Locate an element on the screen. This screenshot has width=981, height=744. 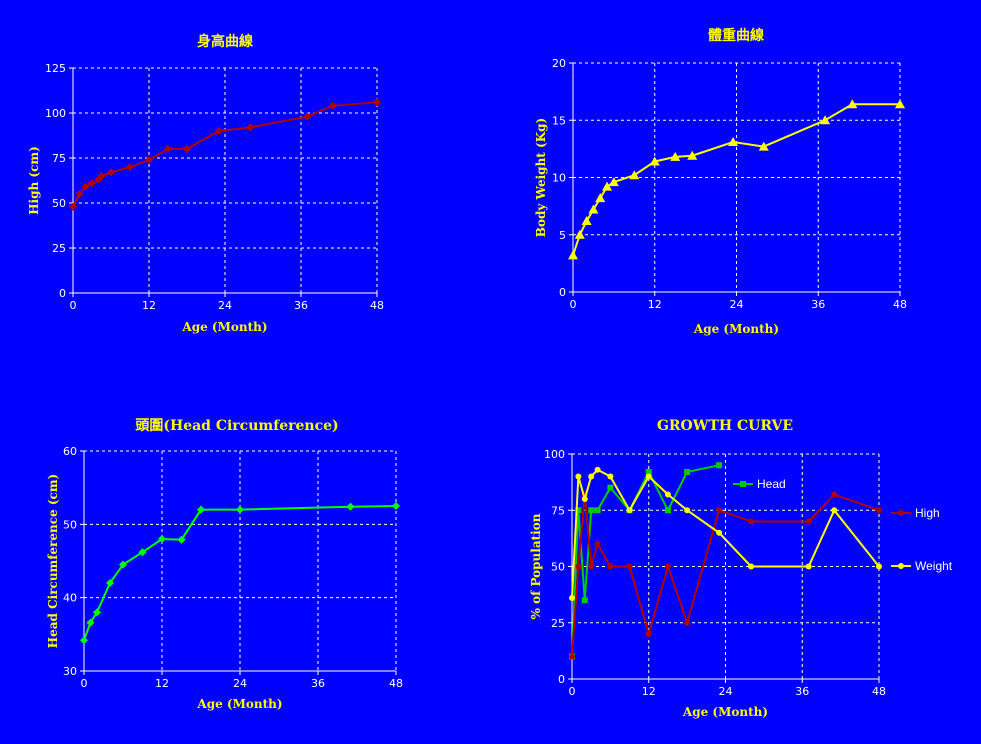
chart-title: 頭圍(Head Circumference) is located at coordinates (236, 426).